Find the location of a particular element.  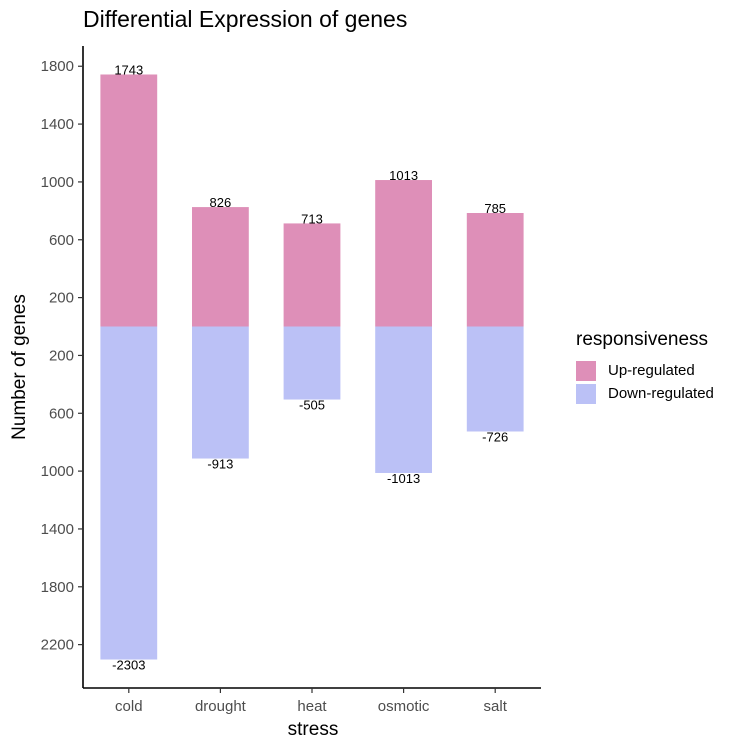

x-tick-label-salt: salt is located at coordinates (496, 706).